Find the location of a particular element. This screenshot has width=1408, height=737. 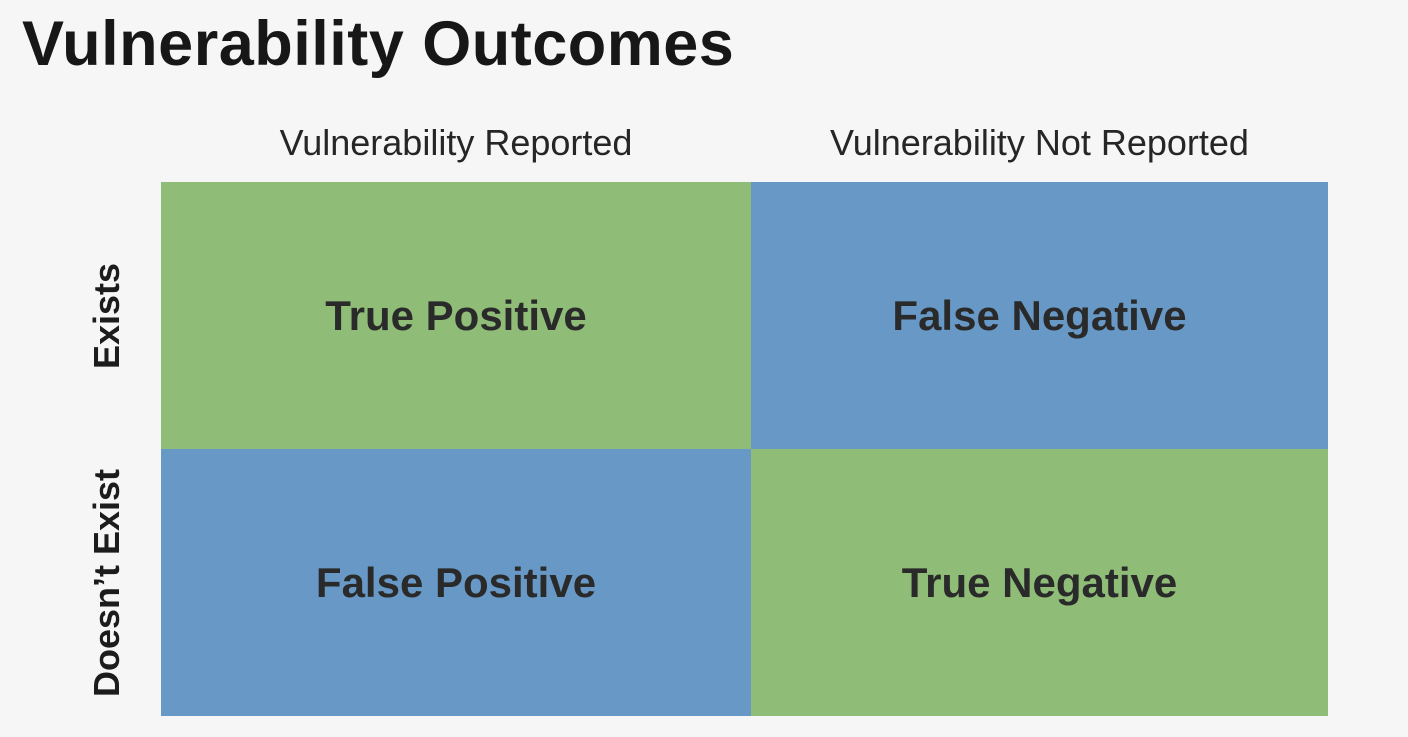

cell-true-negative: True Negative is located at coordinates (1039, 582).